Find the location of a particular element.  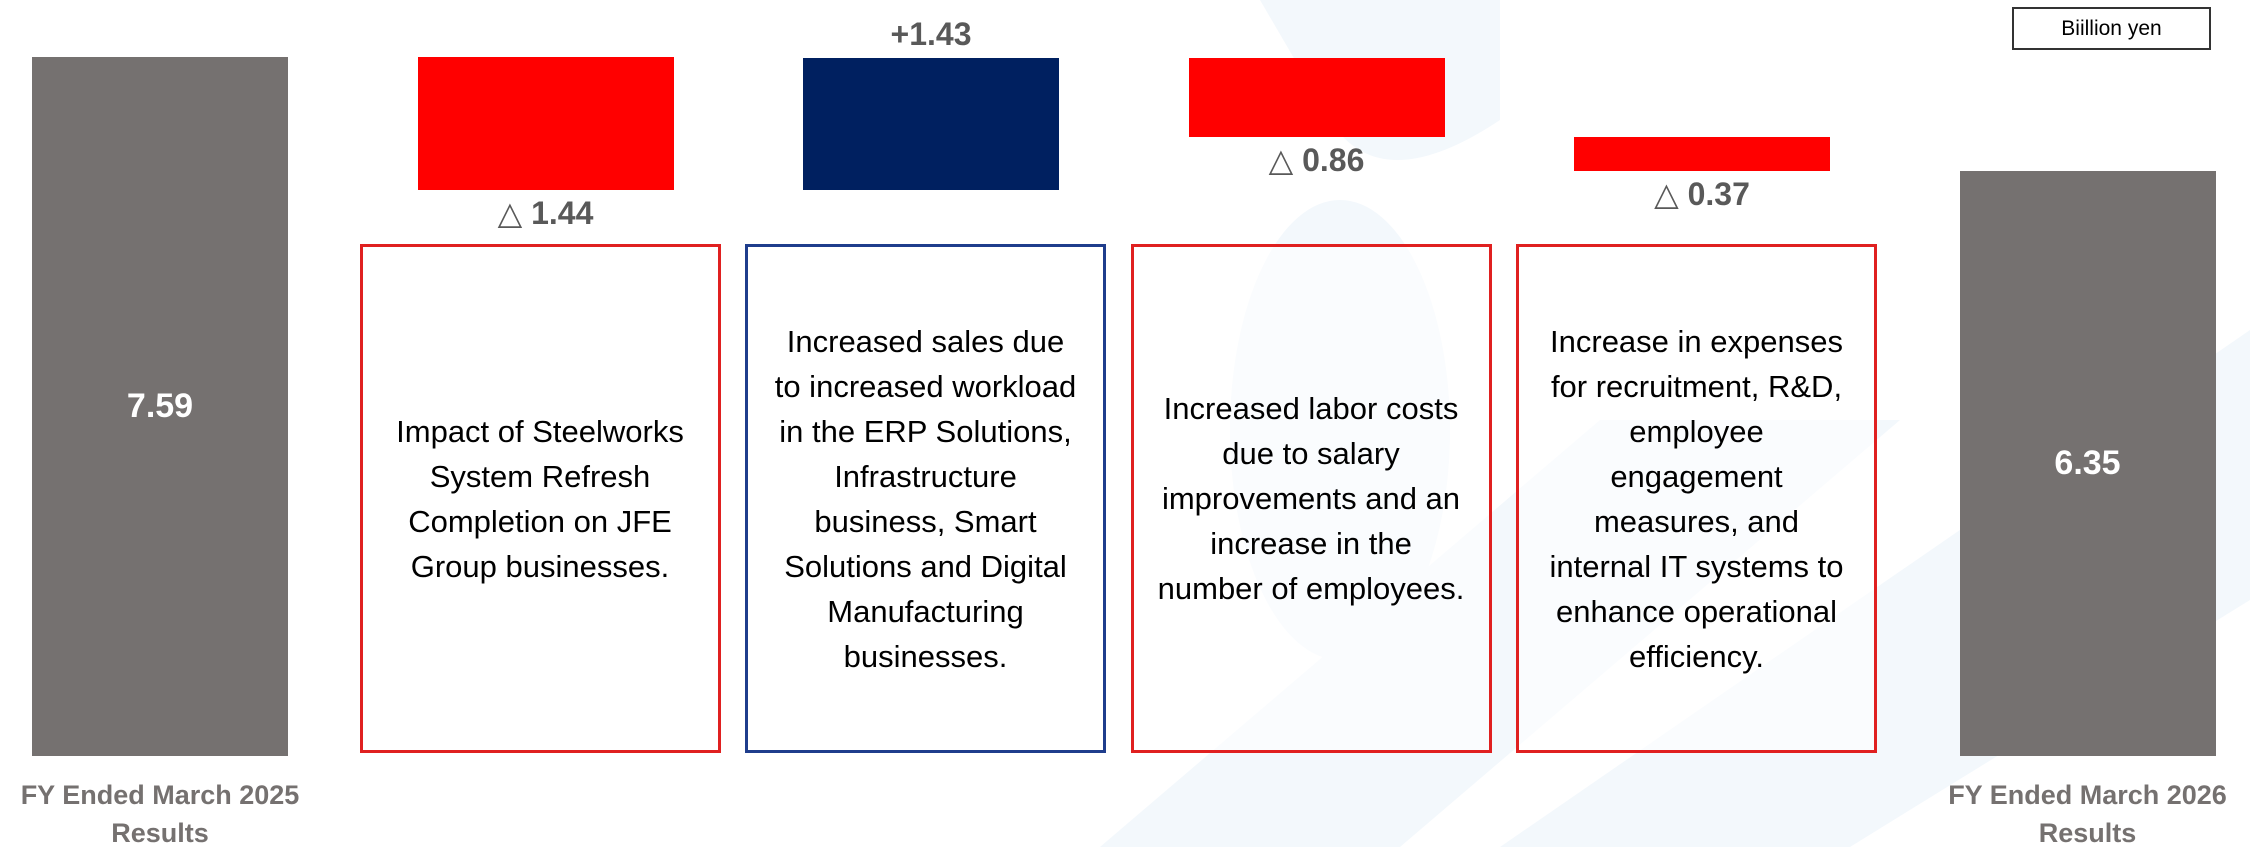

value-label: +1.43 is located at coordinates (931, 33).